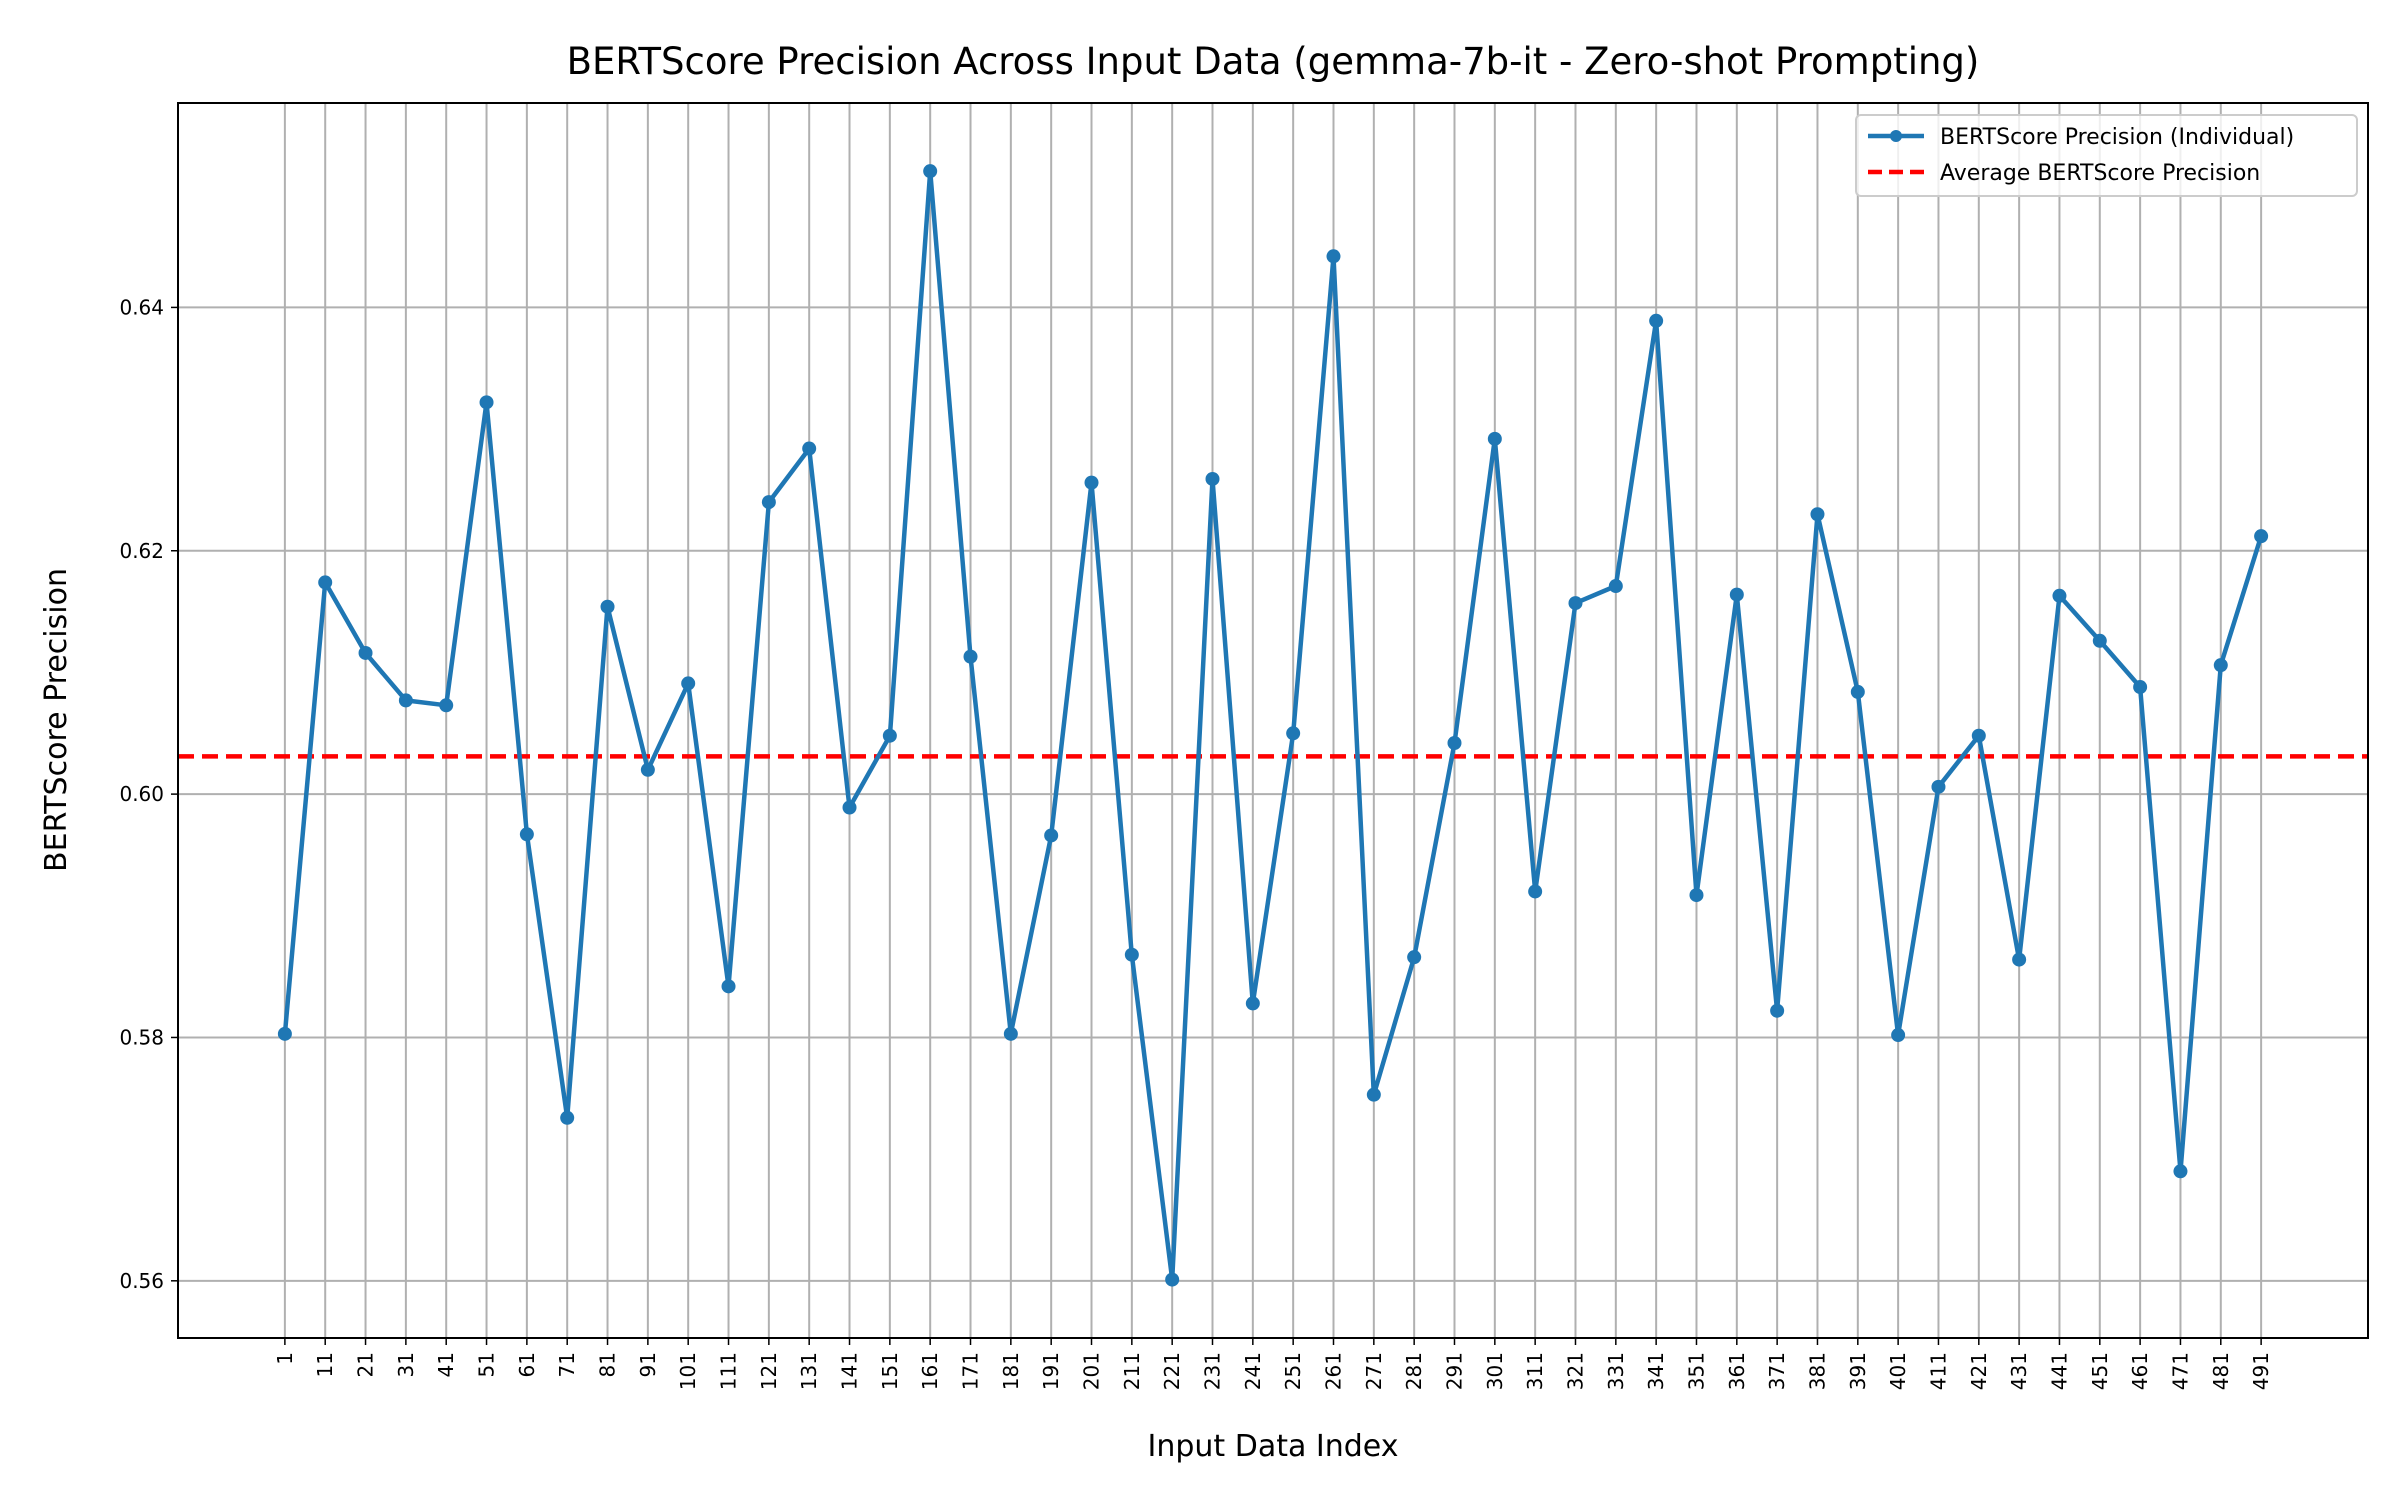 This screenshot has height=1504, width=2400. What do you see at coordinates (2140, 1371) in the screenshot?
I see `x-tick-label: 461` at bounding box center [2140, 1371].